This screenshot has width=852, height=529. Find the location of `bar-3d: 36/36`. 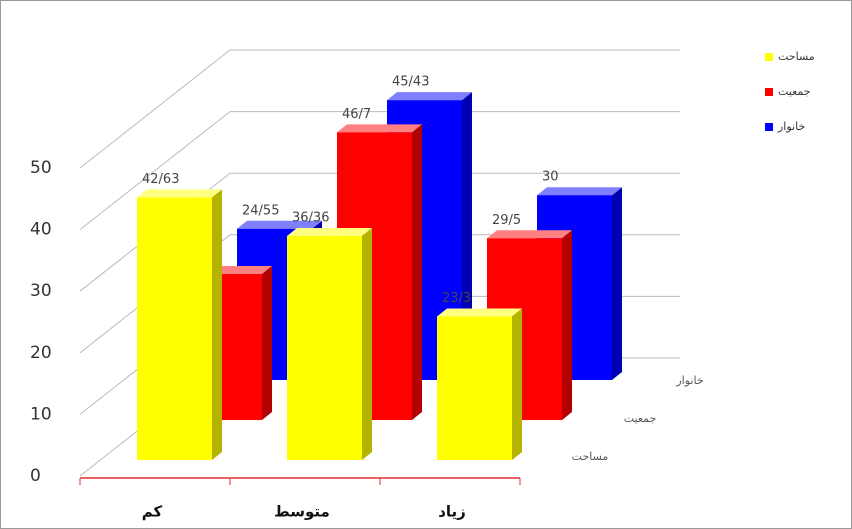

bar-3d: 36/36 is located at coordinates (329, 335).